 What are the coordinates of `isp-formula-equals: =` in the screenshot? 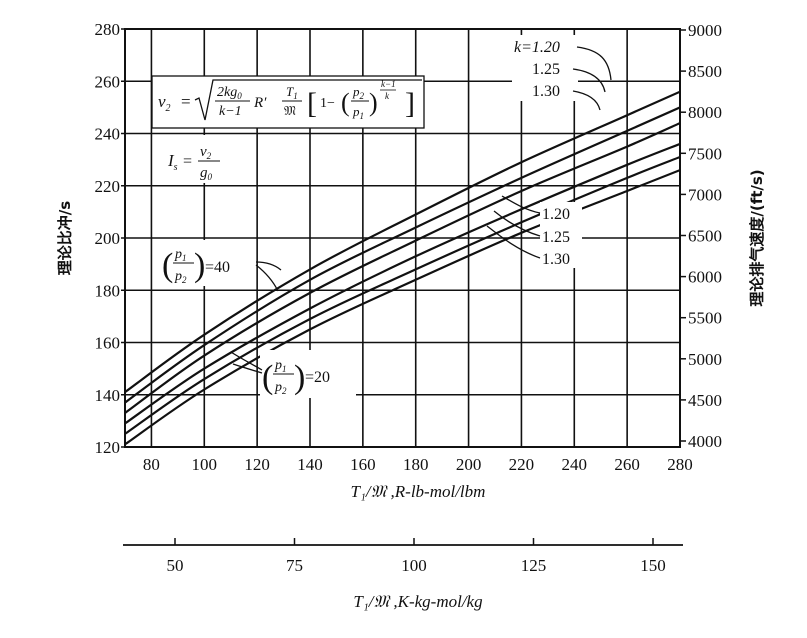 It's located at (187, 161).